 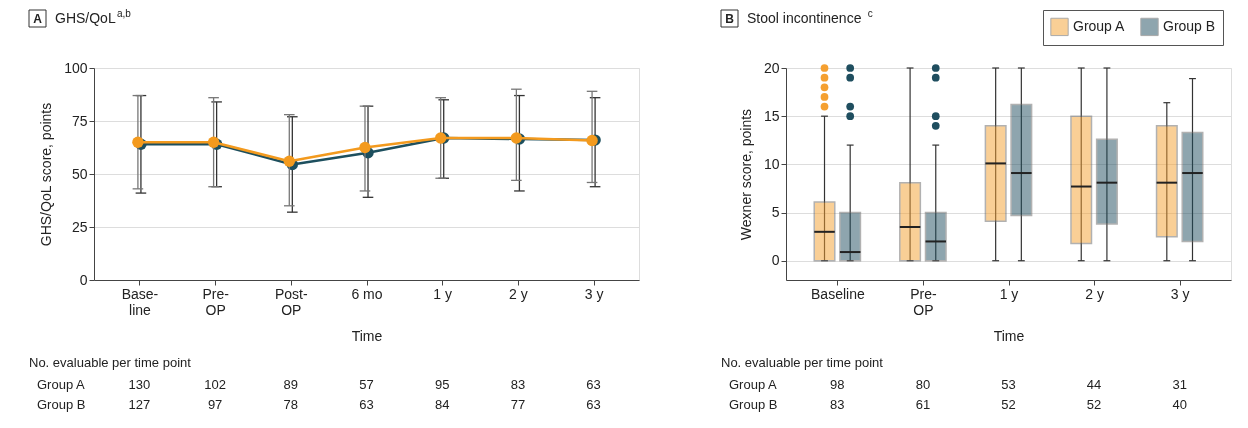 I want to click on y-axis-title: Wexner score, points, so click(x=745, y=174).